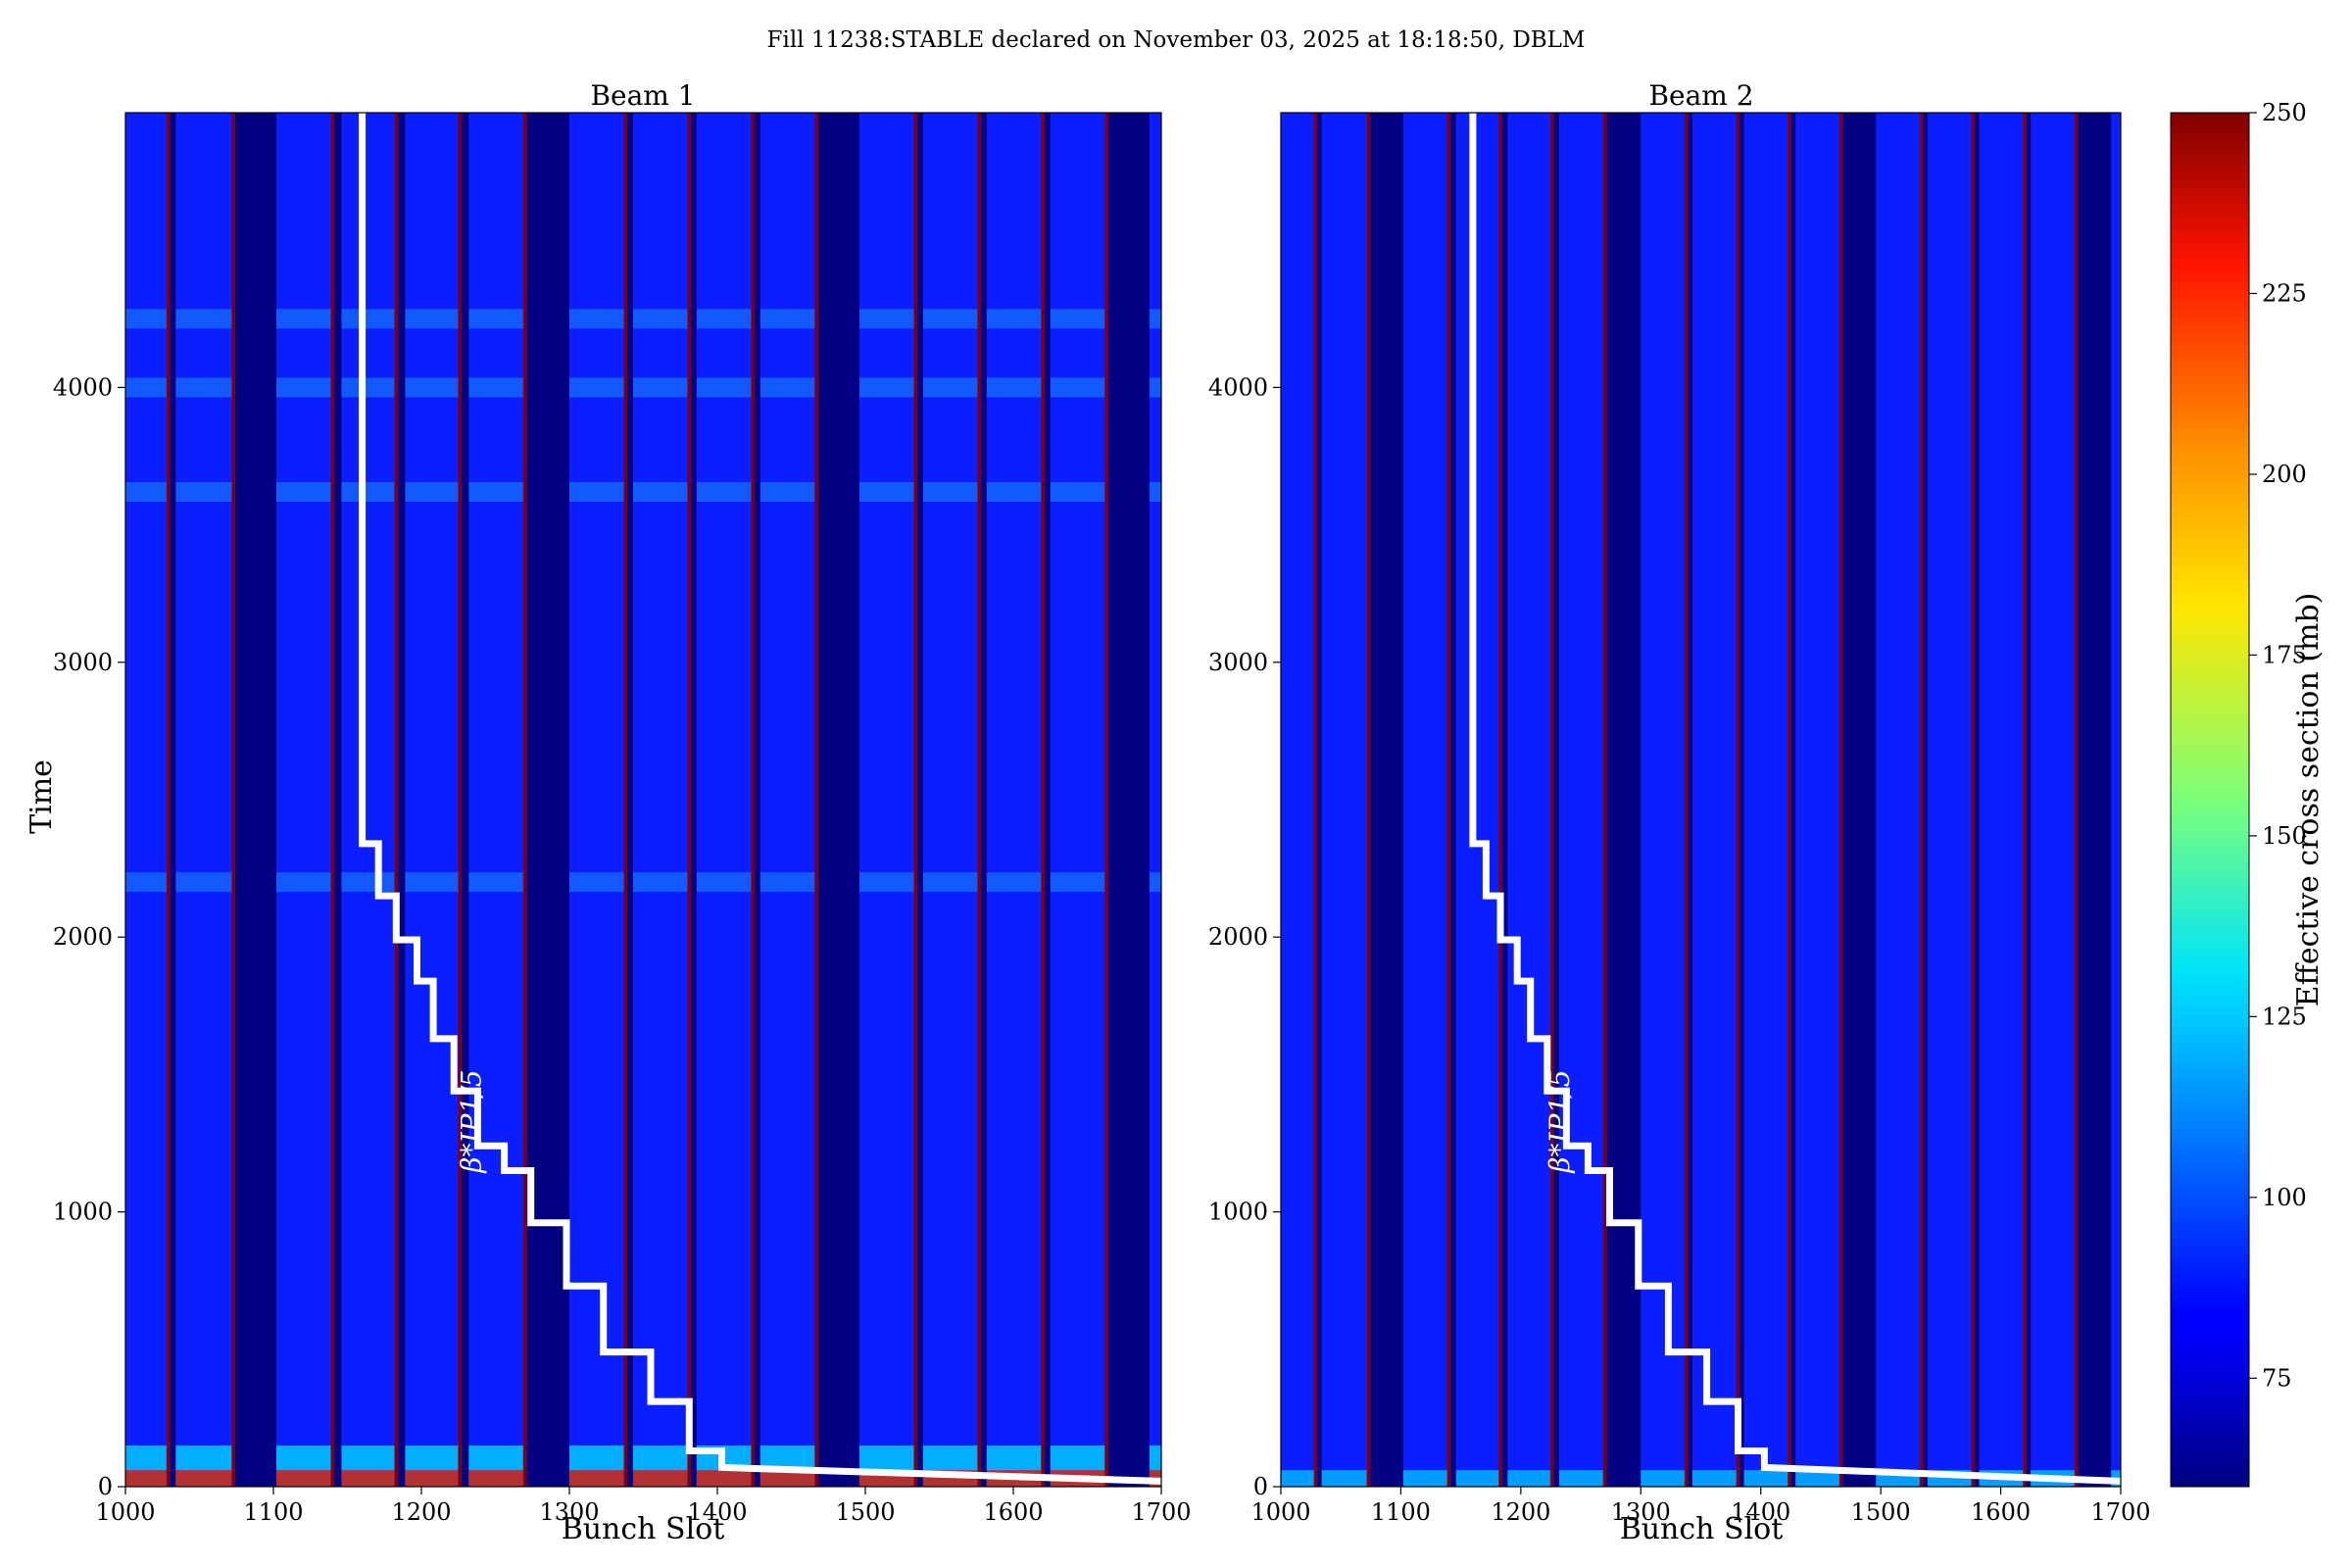 Image resolution: width=2352 pixels, height=1568 pixels. Describe the element at coordinates (1238, 662) in the screenshot. I see `y-tick-label: 3000` at that location.